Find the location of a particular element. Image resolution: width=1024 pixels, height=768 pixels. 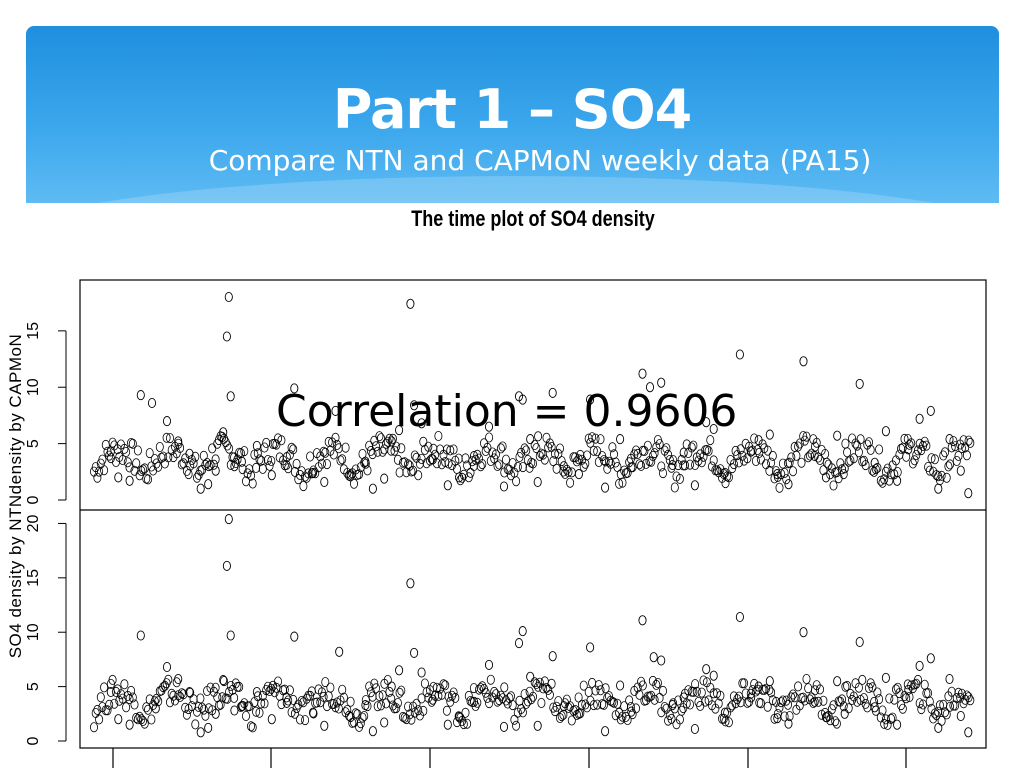

y-tick-label-ntn: 0 is located at coordinates (33, 740).